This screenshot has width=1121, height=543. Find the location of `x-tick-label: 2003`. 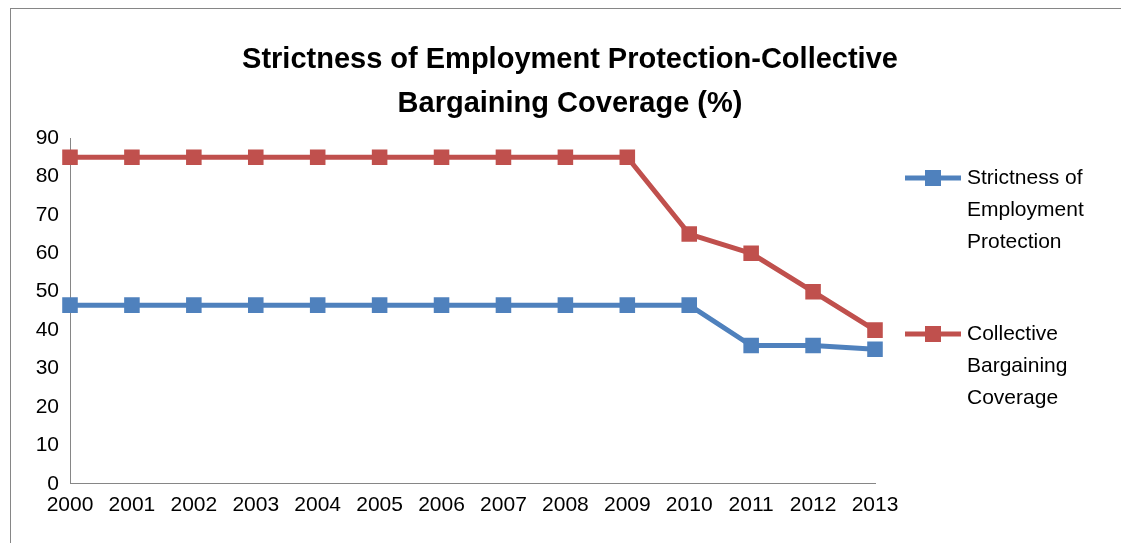

x-tick-label: 2003 is located at coordinates (256, 504).